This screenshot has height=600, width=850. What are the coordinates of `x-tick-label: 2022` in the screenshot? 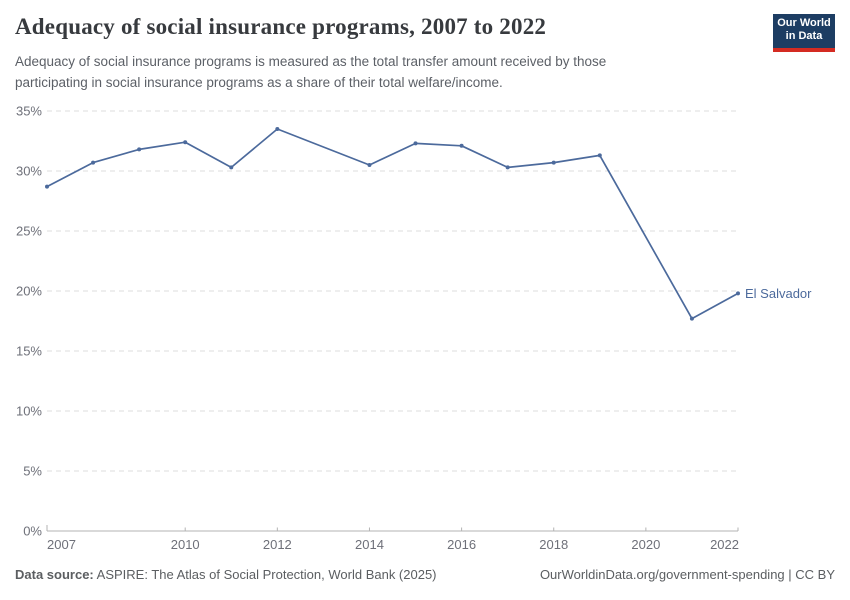 It's located at (724, 544).